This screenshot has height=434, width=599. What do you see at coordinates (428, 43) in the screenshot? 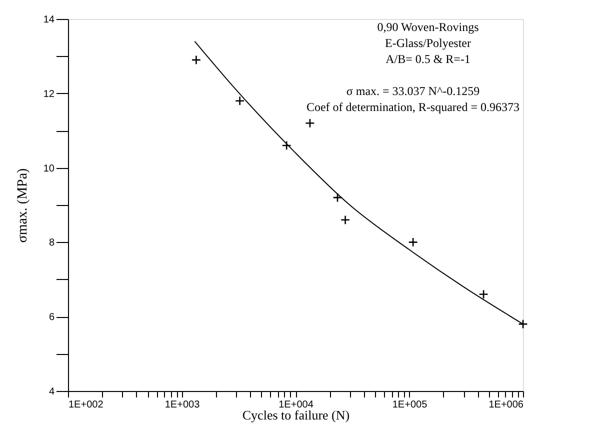
I see `annotation: E-Glass/Polyester` at bounding box center [428, 43].